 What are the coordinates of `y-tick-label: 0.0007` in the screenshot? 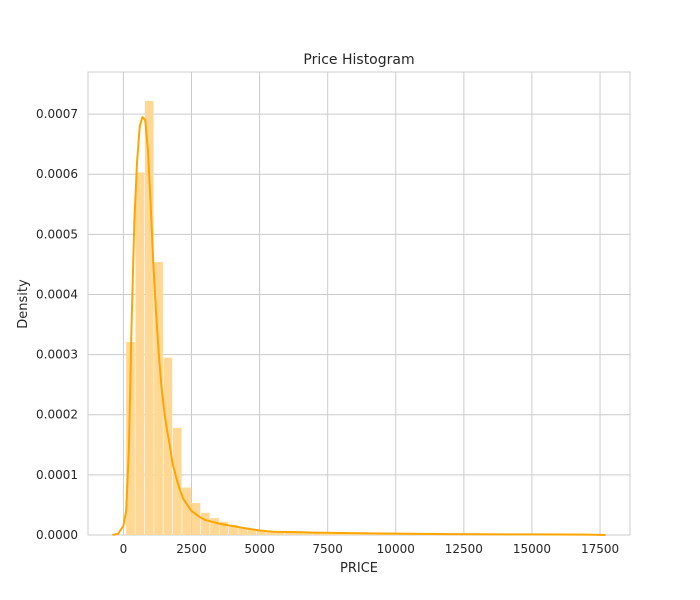 It's located at (57, 114).